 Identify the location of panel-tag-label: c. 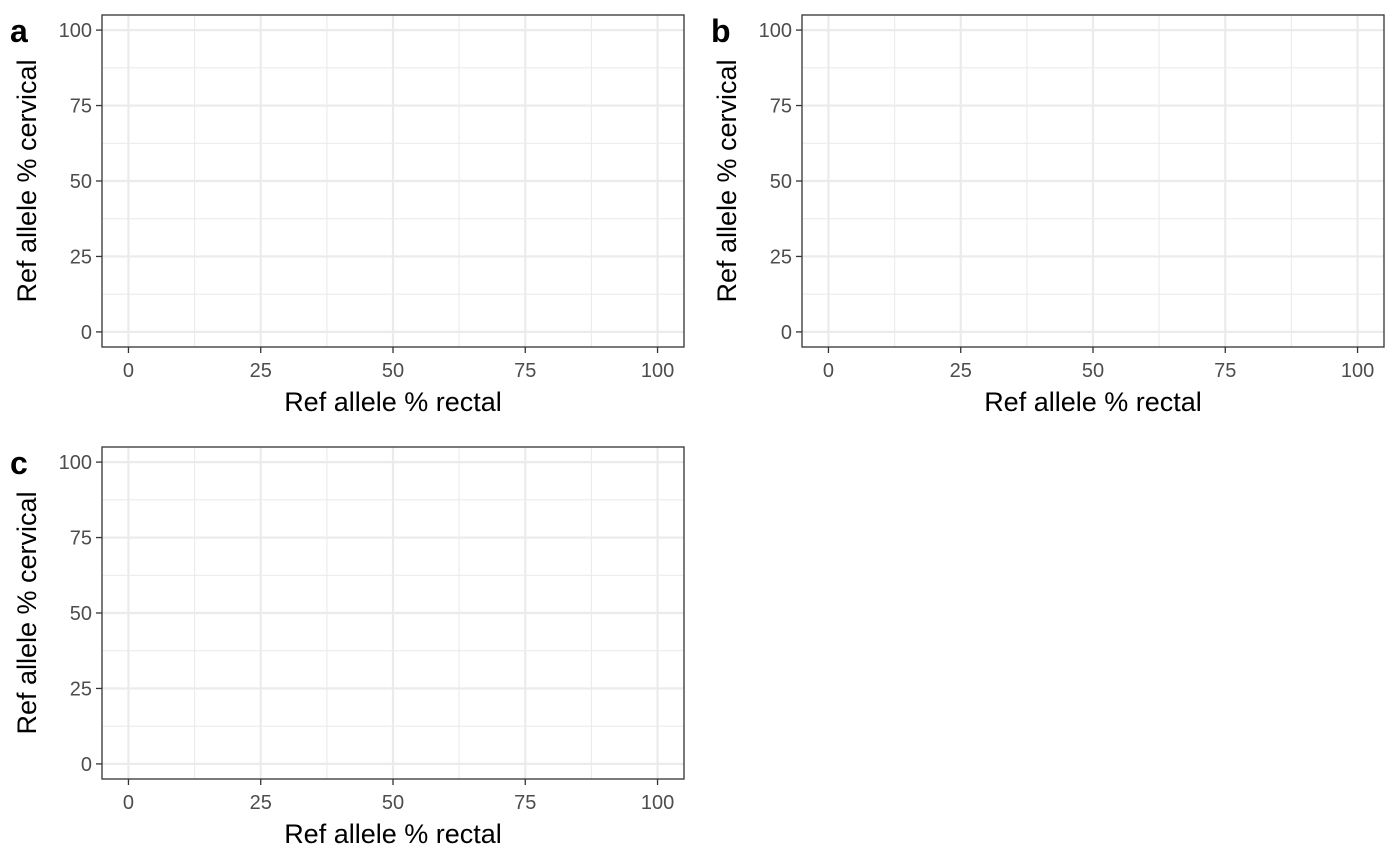
(19, 463).